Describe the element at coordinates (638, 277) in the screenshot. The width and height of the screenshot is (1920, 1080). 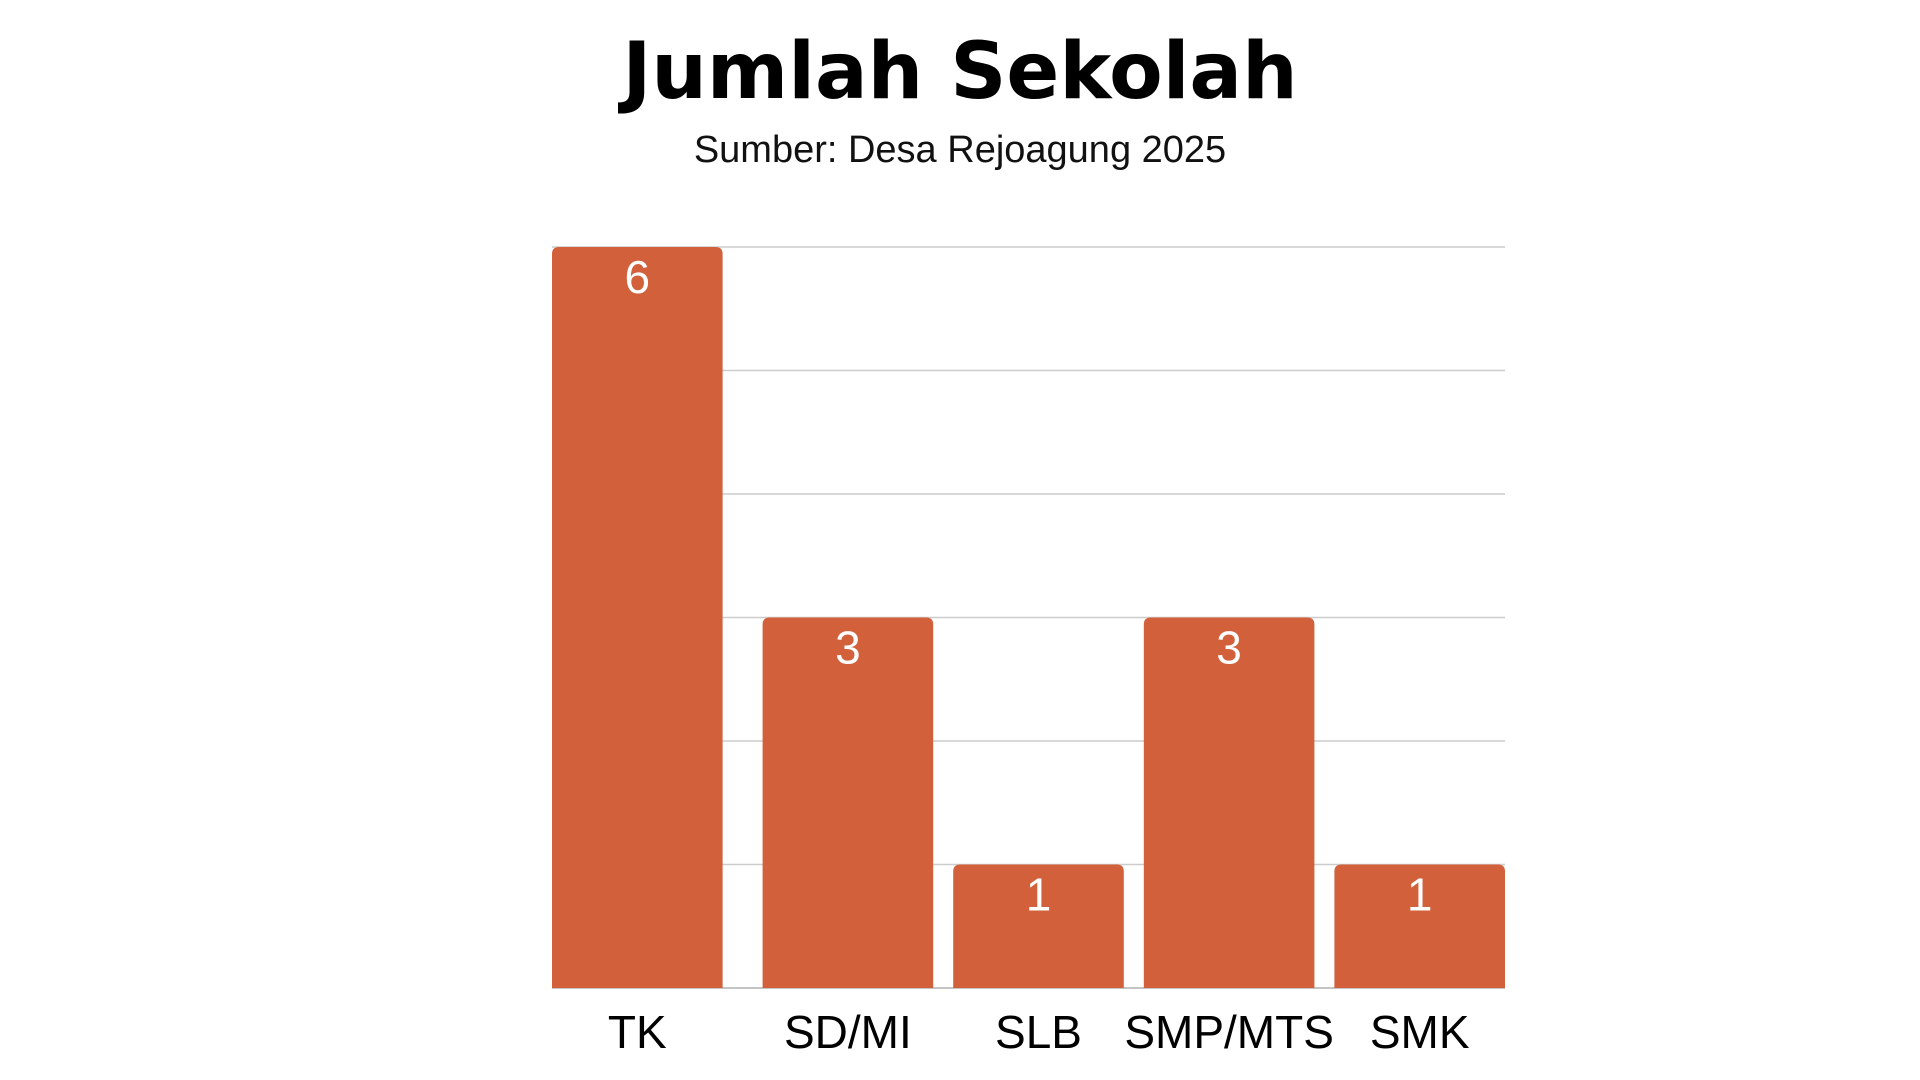
I see `data-label: 6` at that location.